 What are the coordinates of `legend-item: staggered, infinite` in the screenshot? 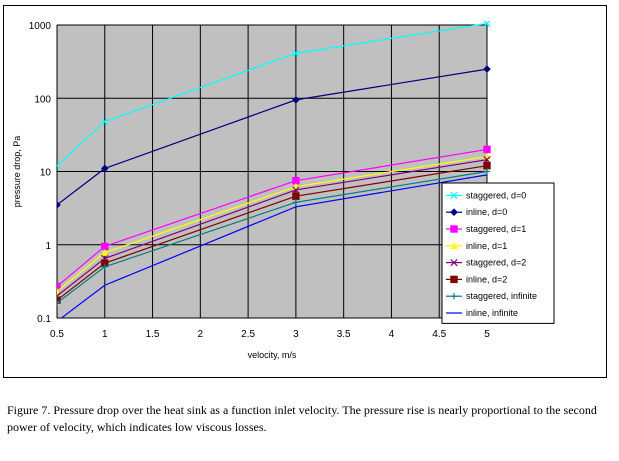 It's located at (491, 296).